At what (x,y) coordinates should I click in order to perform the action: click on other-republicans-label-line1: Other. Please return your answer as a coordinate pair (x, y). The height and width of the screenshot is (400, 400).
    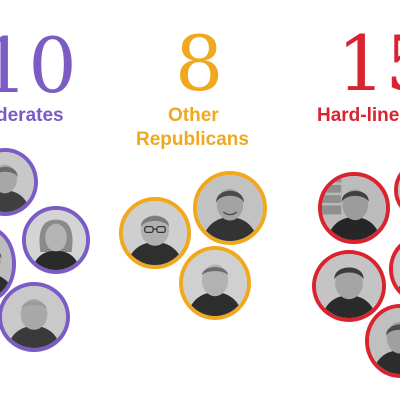
    Looking at the image, I should click on (193, 115).